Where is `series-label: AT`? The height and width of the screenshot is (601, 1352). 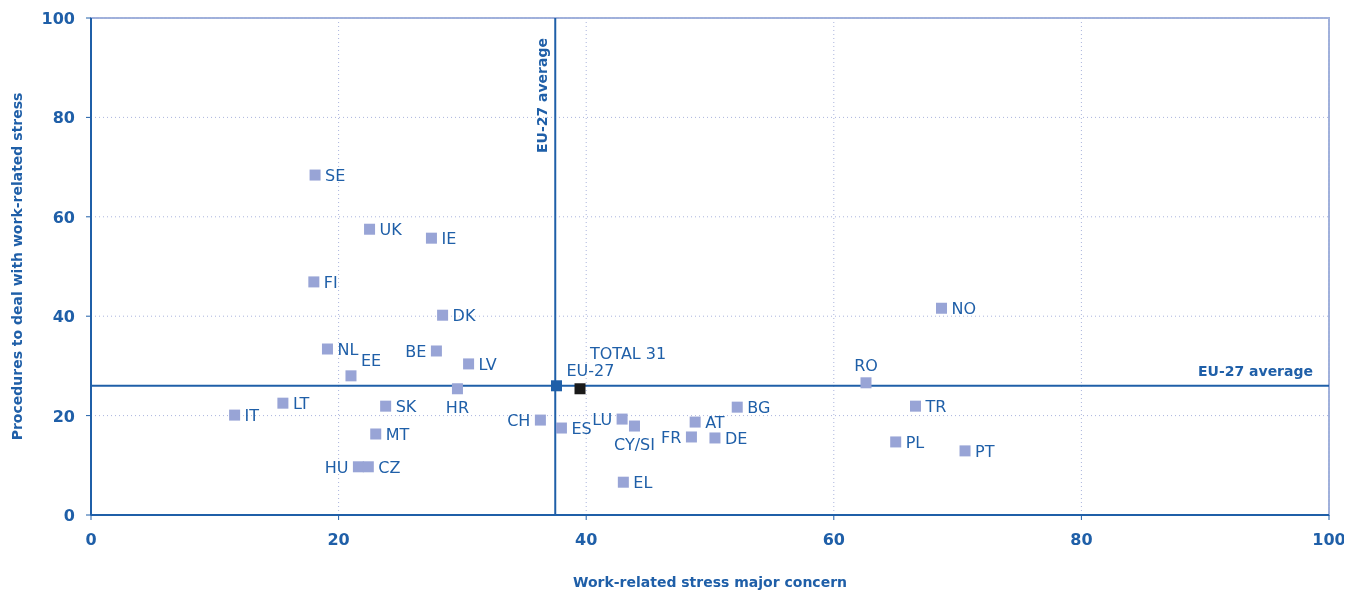
series-label: AT is located at coordinates (715, 423).